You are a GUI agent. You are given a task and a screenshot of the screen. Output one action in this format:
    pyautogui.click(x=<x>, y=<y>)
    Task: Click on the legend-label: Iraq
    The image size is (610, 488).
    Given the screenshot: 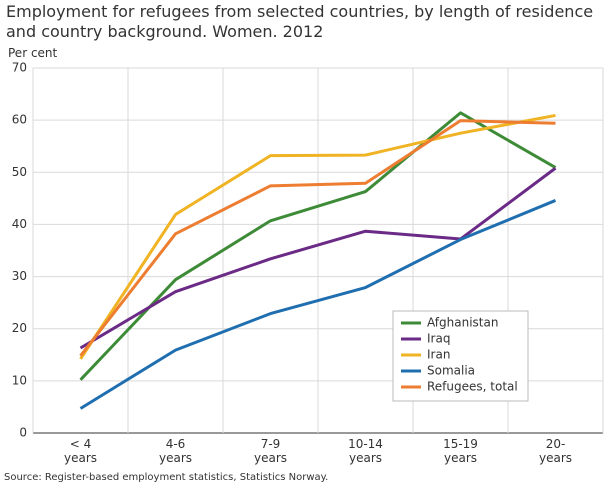 What is the action you would take?
    pyautogui.click(x=438, y=339)
    